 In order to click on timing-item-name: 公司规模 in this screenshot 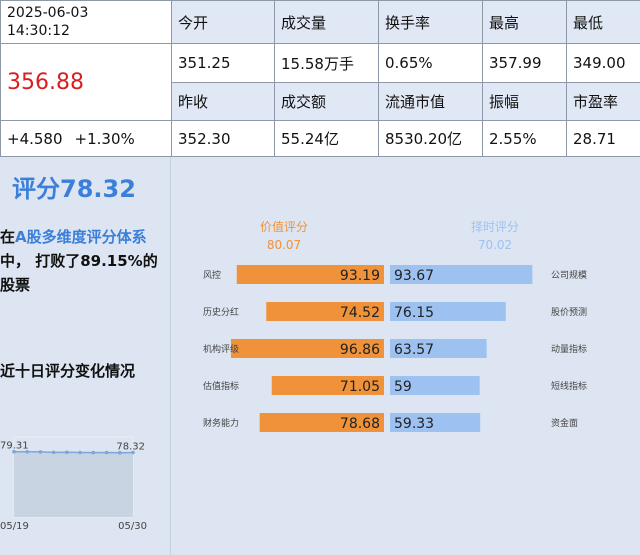, I will do `click(569, 275)`.